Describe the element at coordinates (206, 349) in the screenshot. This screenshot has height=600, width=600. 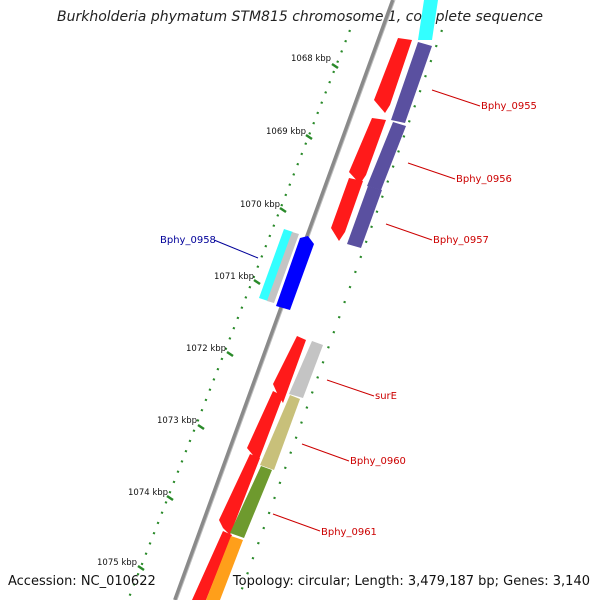
I see `scale-label: 1072 kbp` at that location.